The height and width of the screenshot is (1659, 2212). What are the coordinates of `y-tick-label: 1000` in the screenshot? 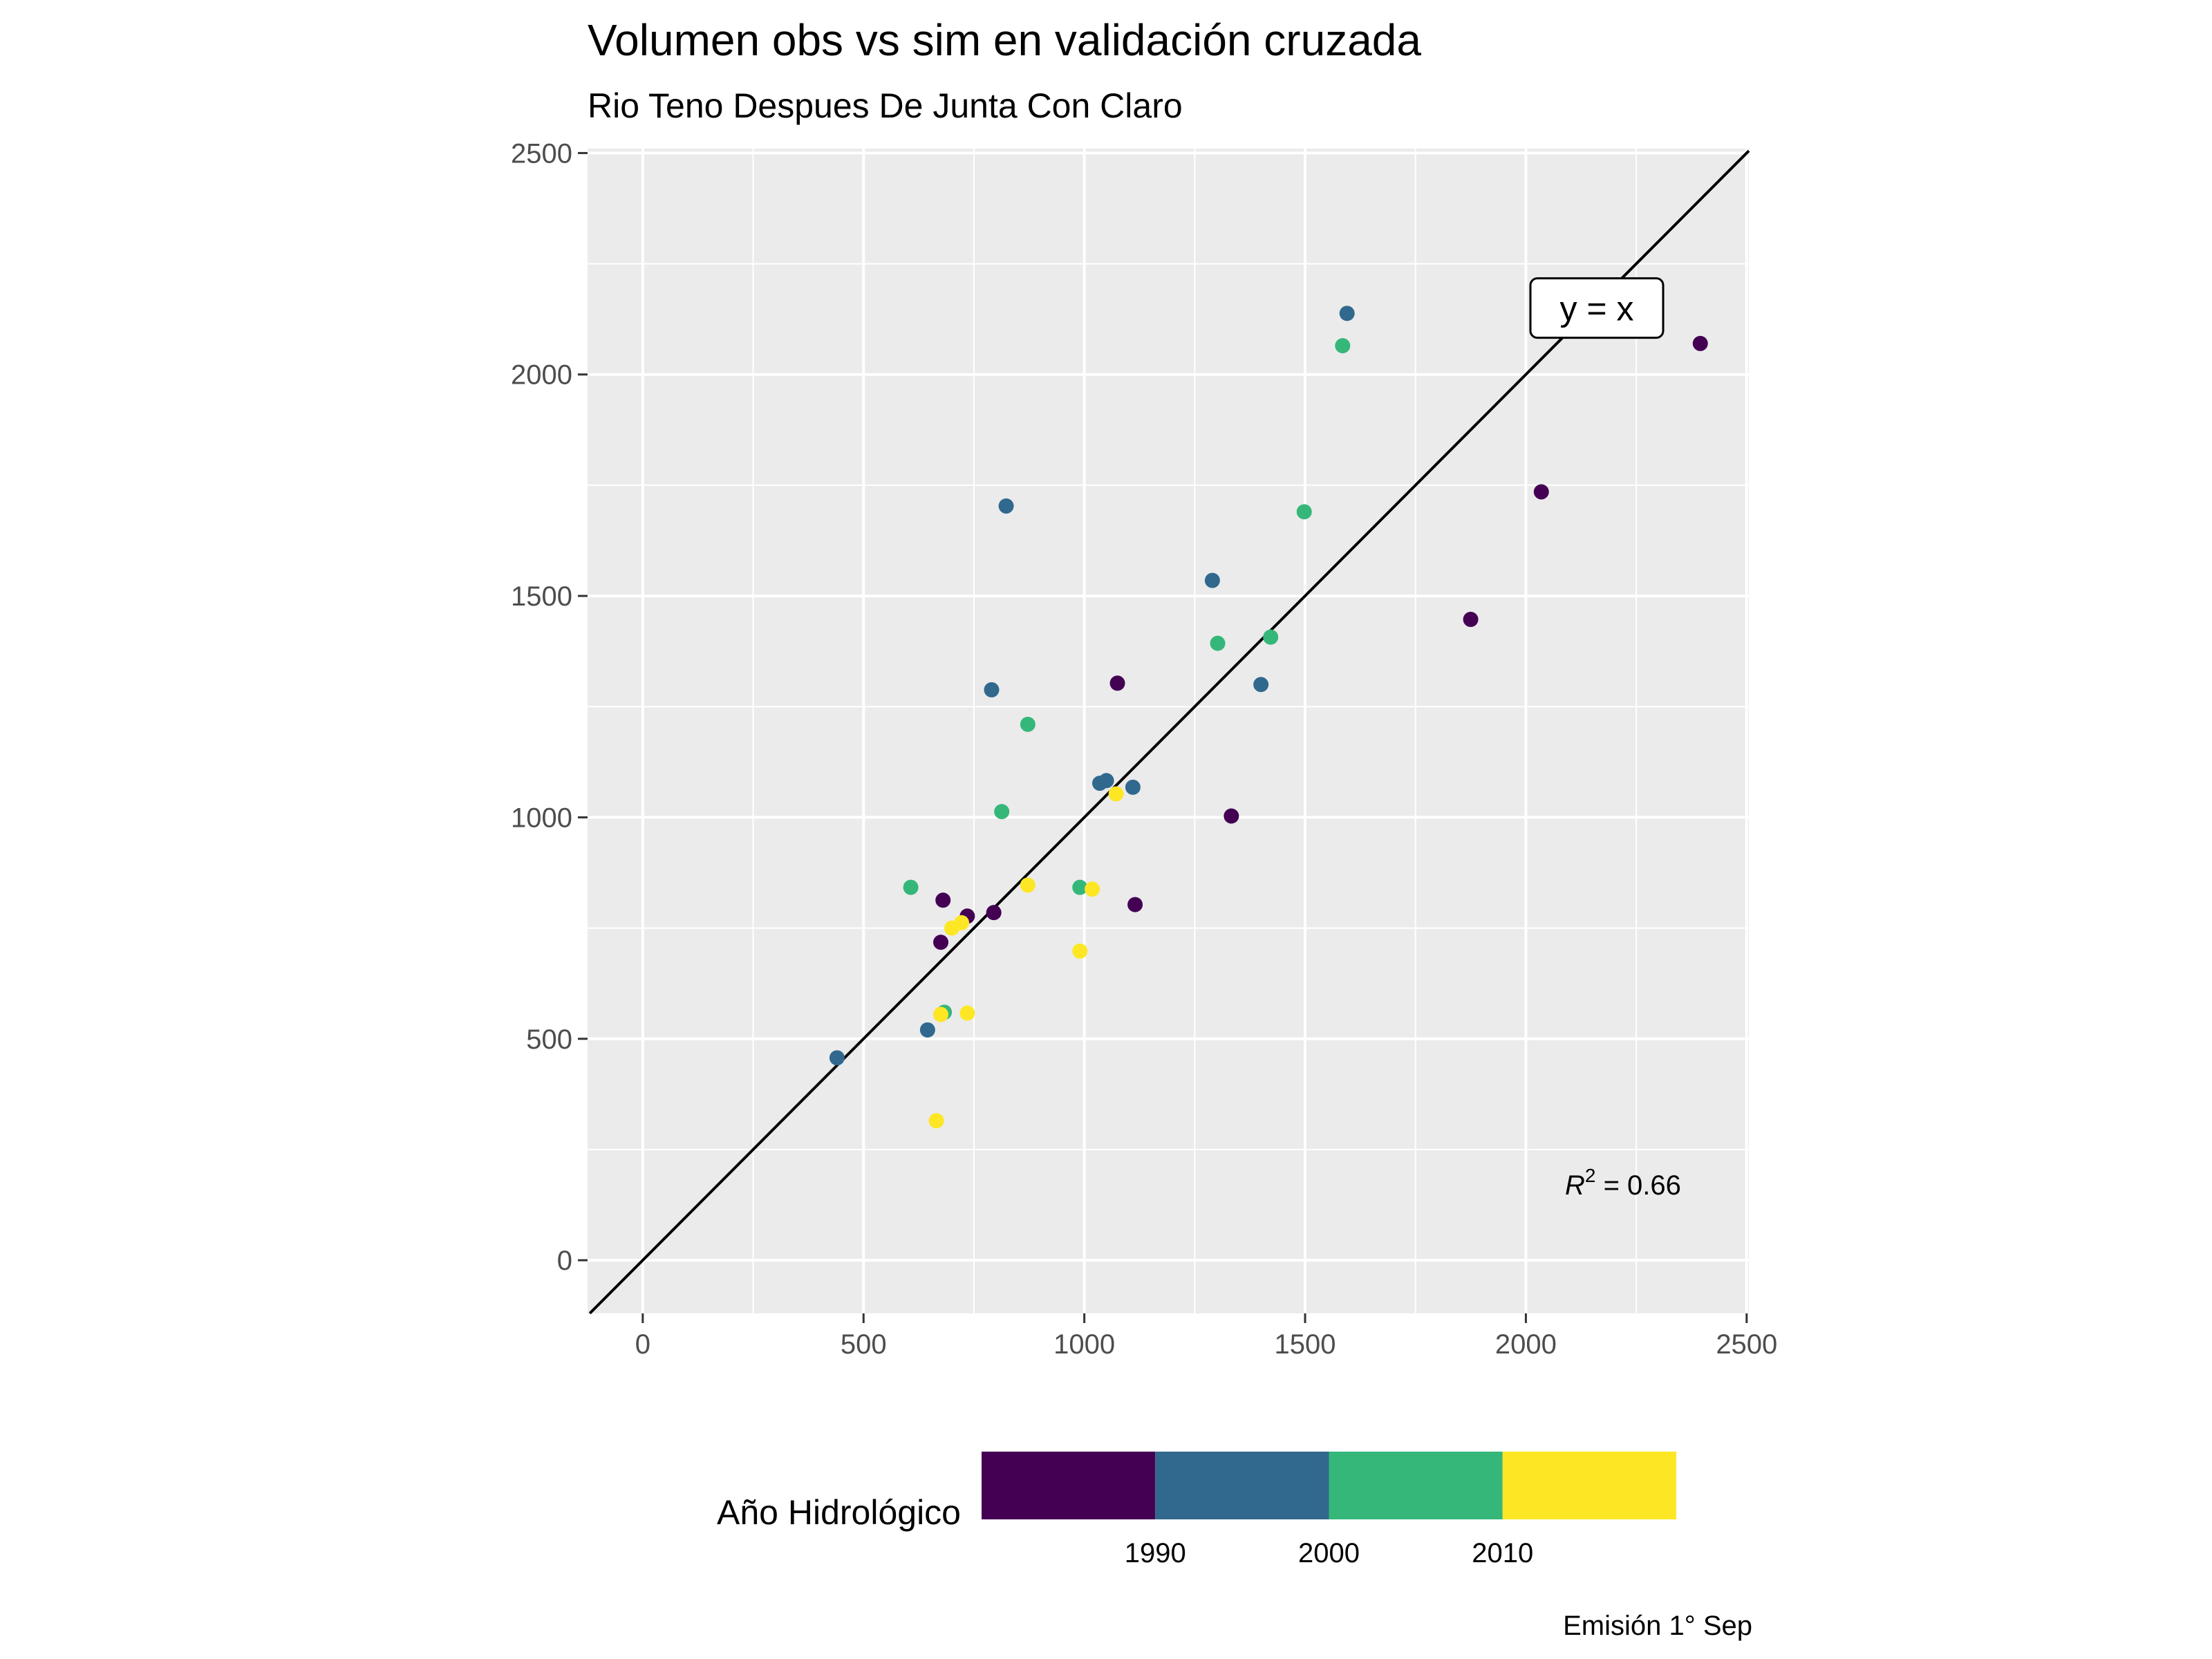 It's located at (541, 818).